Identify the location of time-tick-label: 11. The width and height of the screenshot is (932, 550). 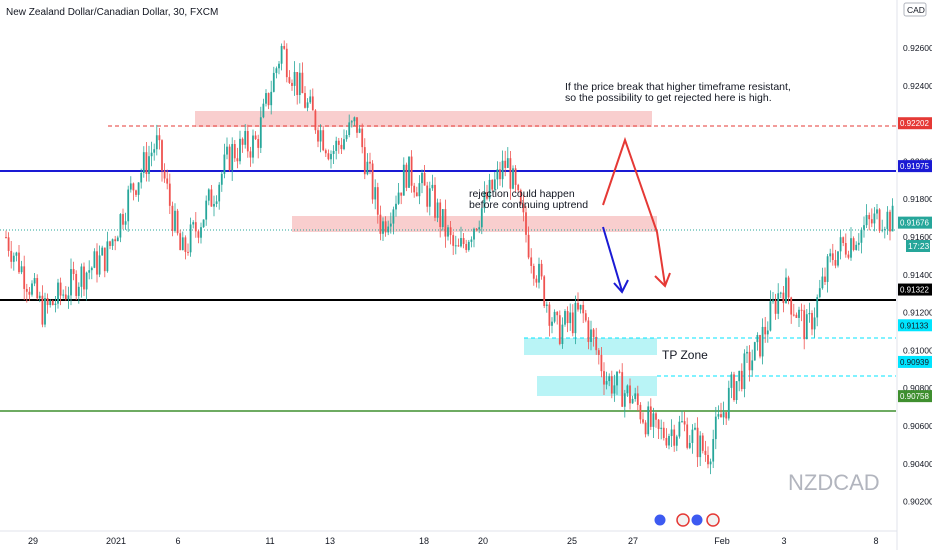
(269, 541).